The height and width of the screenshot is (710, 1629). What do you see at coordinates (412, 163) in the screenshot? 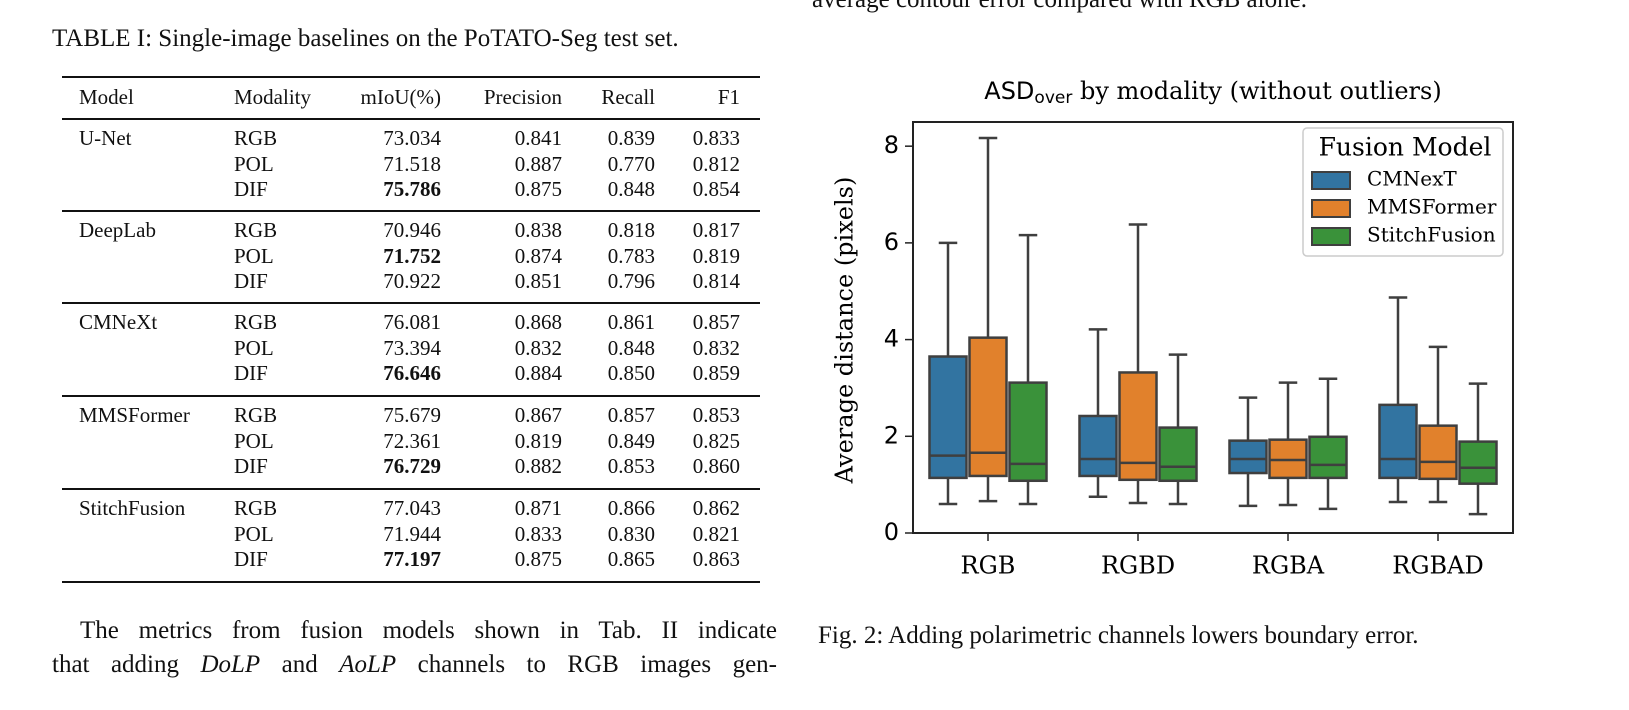
I see `table-cell: 71.518` at bounding box center [412, 163].